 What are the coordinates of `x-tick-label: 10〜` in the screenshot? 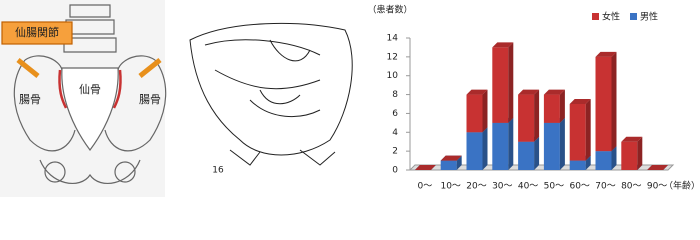 It's located at (450, 187).